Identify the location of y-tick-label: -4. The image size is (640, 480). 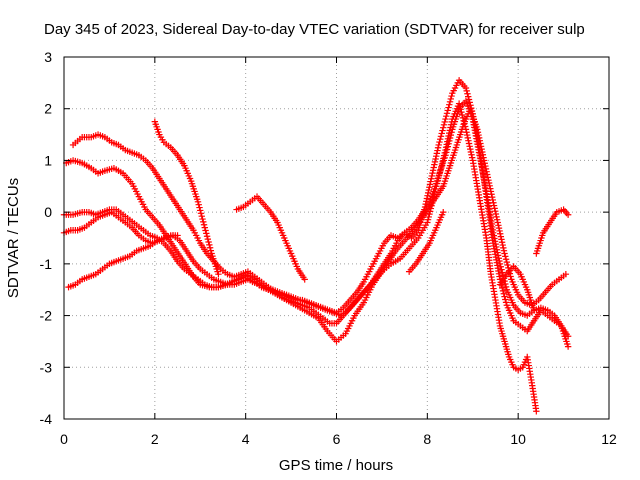
(46, 419).